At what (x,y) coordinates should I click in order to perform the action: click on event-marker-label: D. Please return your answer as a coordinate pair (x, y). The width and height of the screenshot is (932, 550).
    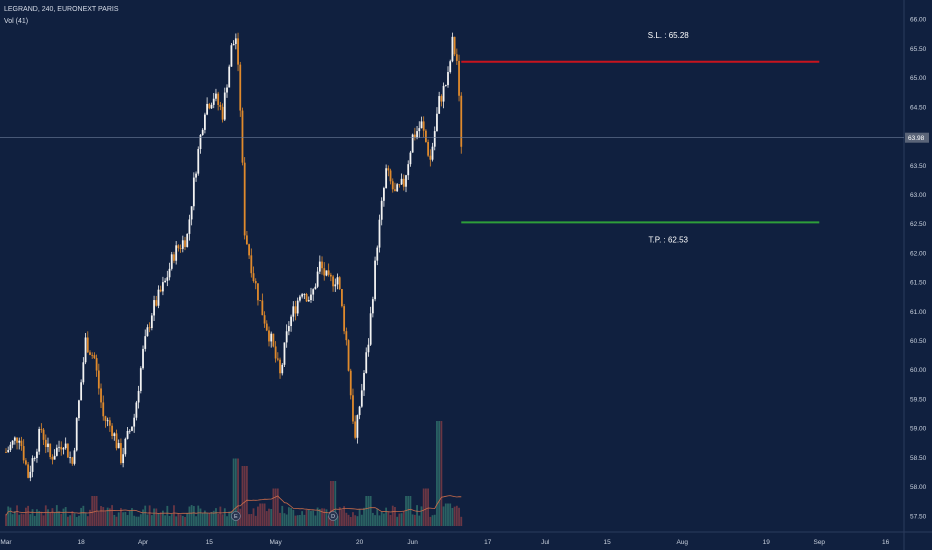
    Looking at the image, I should click on (333, 517).